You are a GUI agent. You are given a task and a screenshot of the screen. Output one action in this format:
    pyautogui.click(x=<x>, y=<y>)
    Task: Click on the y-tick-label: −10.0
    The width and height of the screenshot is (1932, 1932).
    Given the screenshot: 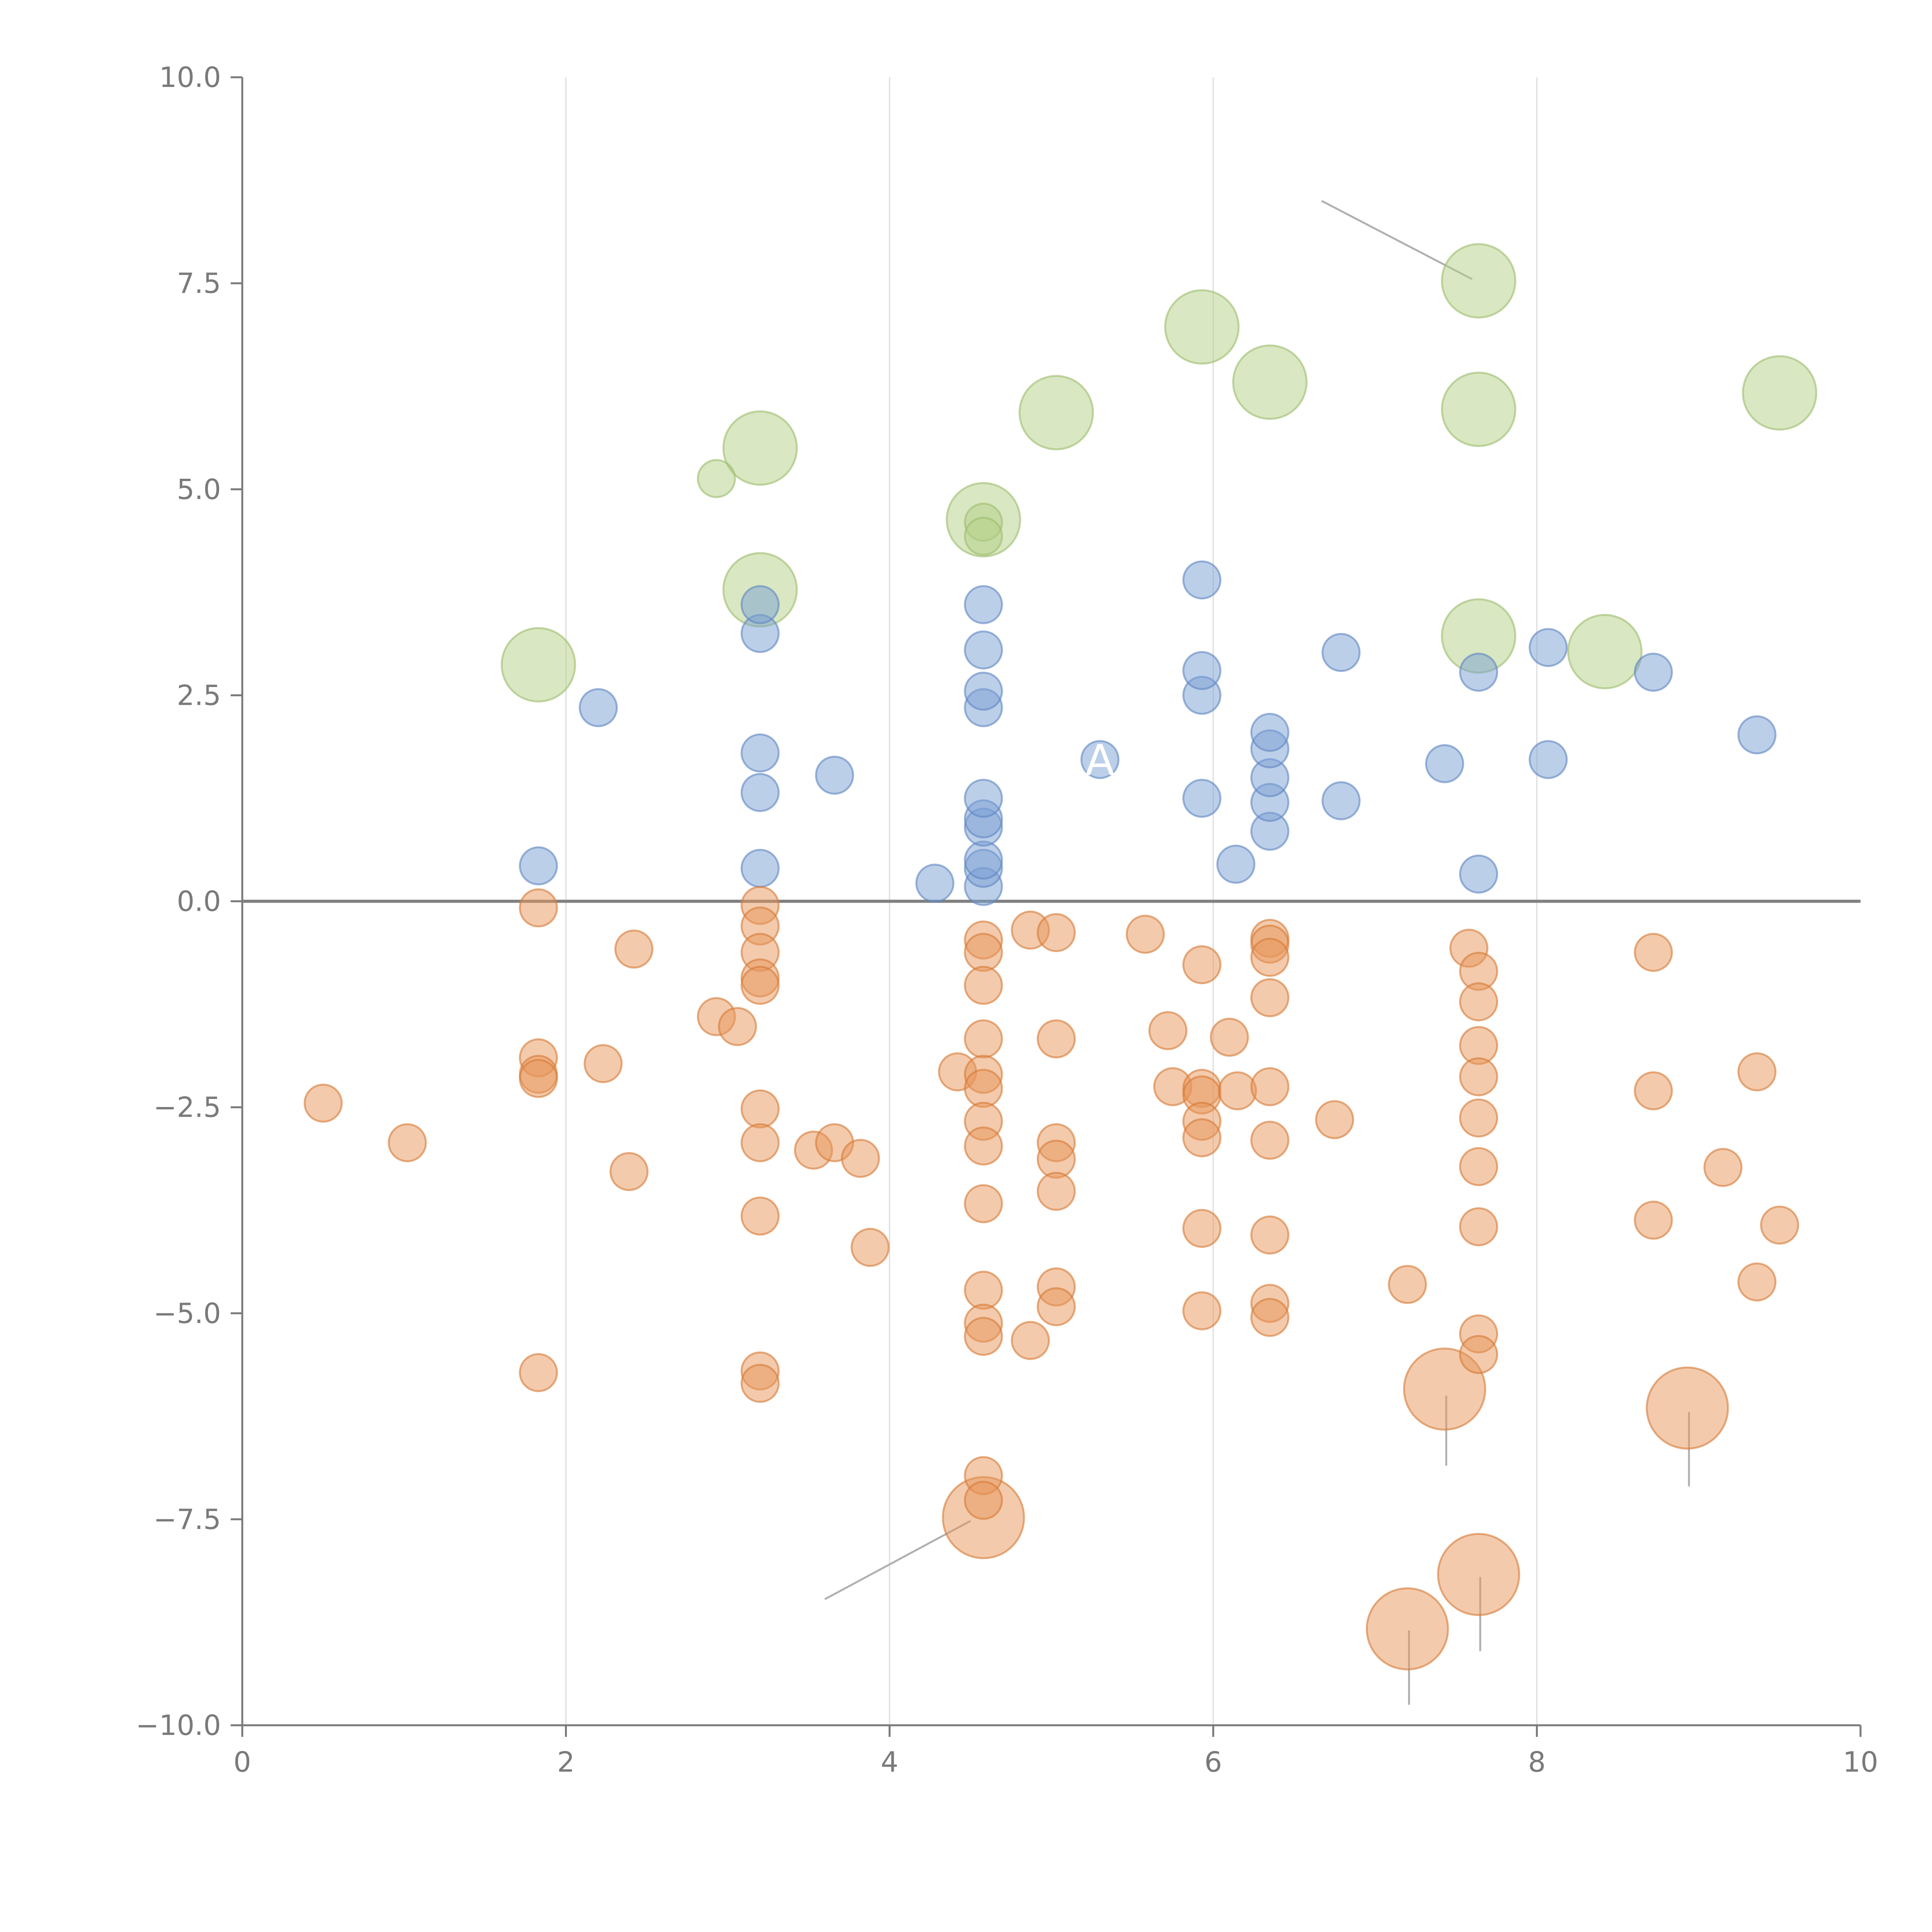 What is the action you would take?
    pyautogui.click(x=178, y=1726)
    